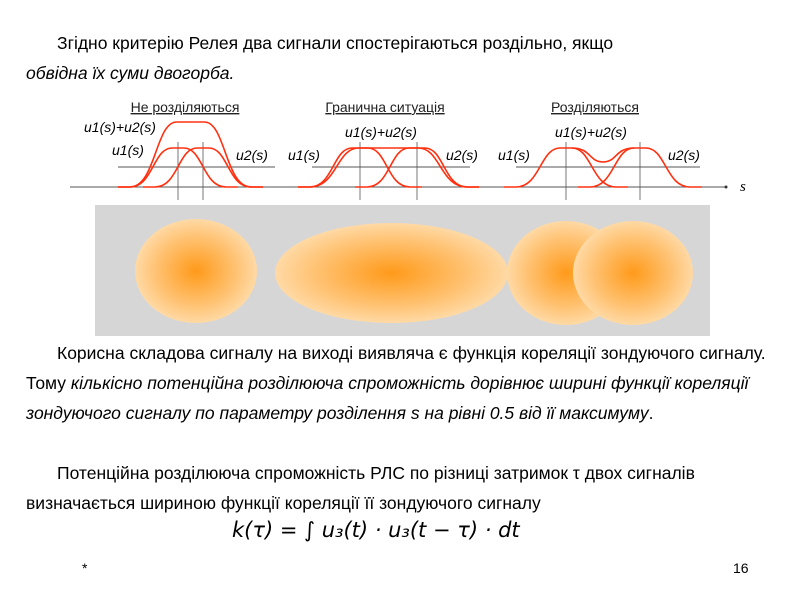 This screenshot has height=600, width=800. What do you see at coordinates (384, 107) in the screenshot?
I see `panel-title-2: Гранична ситуація` at bounding box center [384, 107].